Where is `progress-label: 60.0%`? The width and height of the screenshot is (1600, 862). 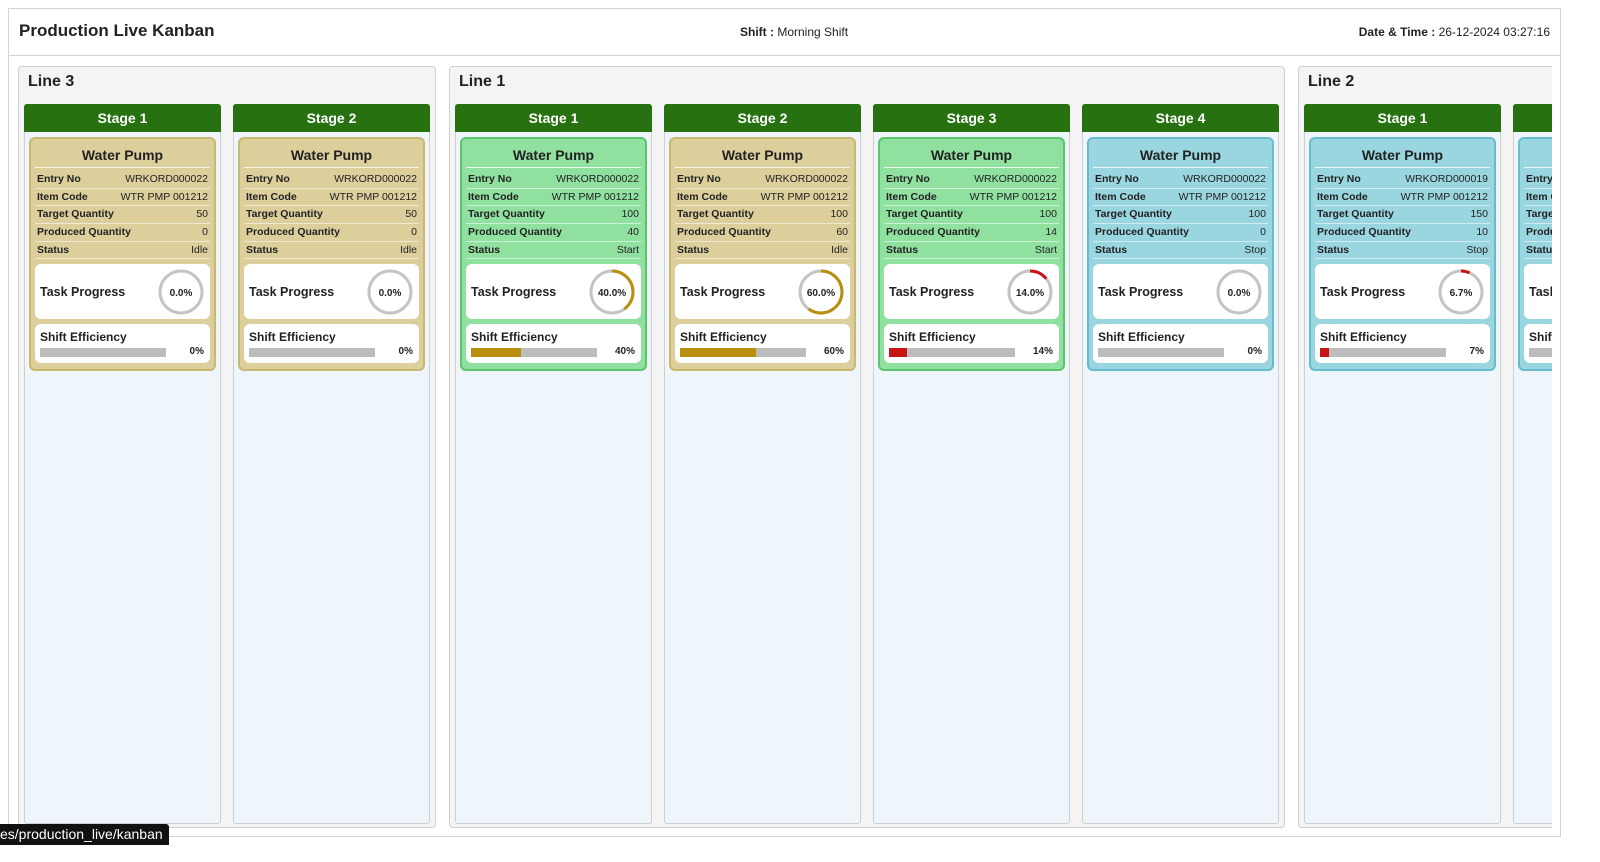
progress-label: 60.0% is located at coordinates (821, 293).